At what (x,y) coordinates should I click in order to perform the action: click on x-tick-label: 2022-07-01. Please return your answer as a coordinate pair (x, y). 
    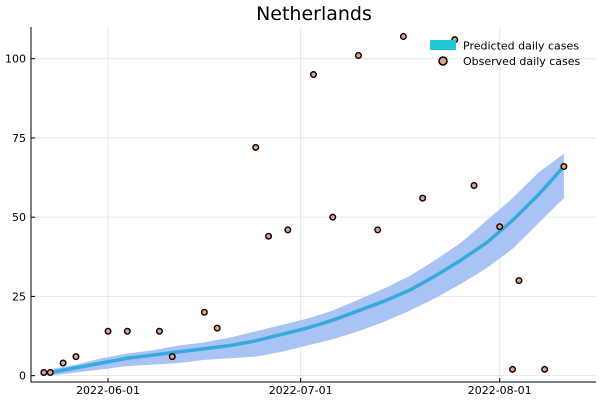
    Looking at the image, I should click on (301, 390).